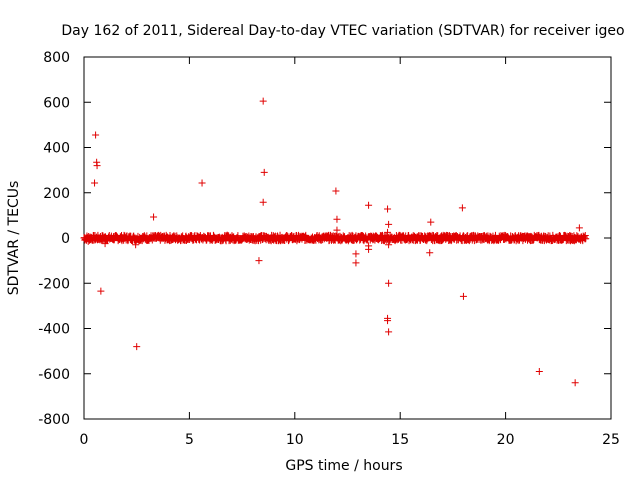 The image size is (640, 480). I want to click on x-tick-label: 0, so click(84, 440).